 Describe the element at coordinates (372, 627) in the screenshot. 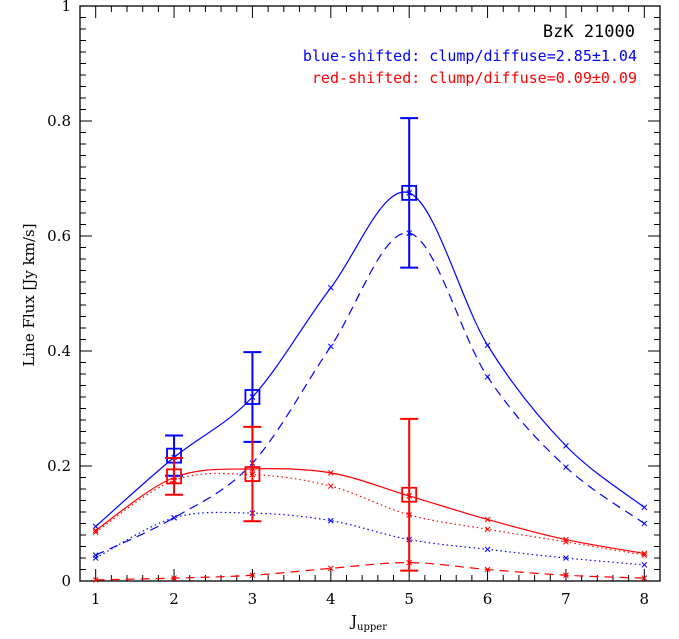

I see `x-axis-label-sub: upper` at that location.